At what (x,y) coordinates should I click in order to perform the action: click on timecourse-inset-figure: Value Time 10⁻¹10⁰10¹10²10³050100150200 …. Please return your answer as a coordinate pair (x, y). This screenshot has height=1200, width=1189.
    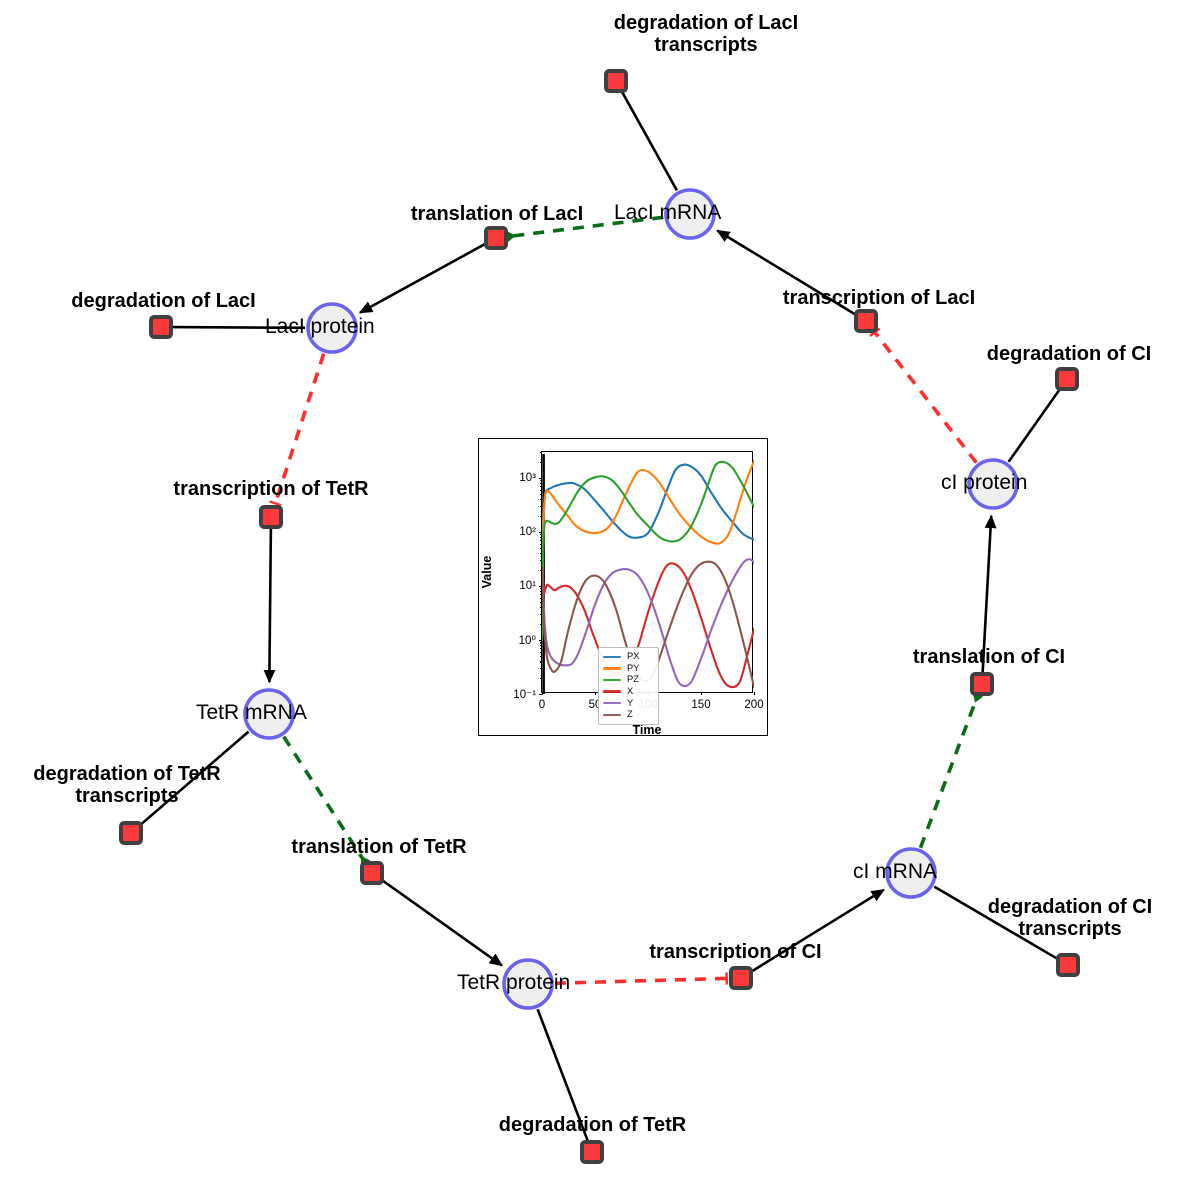
    Looking at the image, I should click on (623, 587).